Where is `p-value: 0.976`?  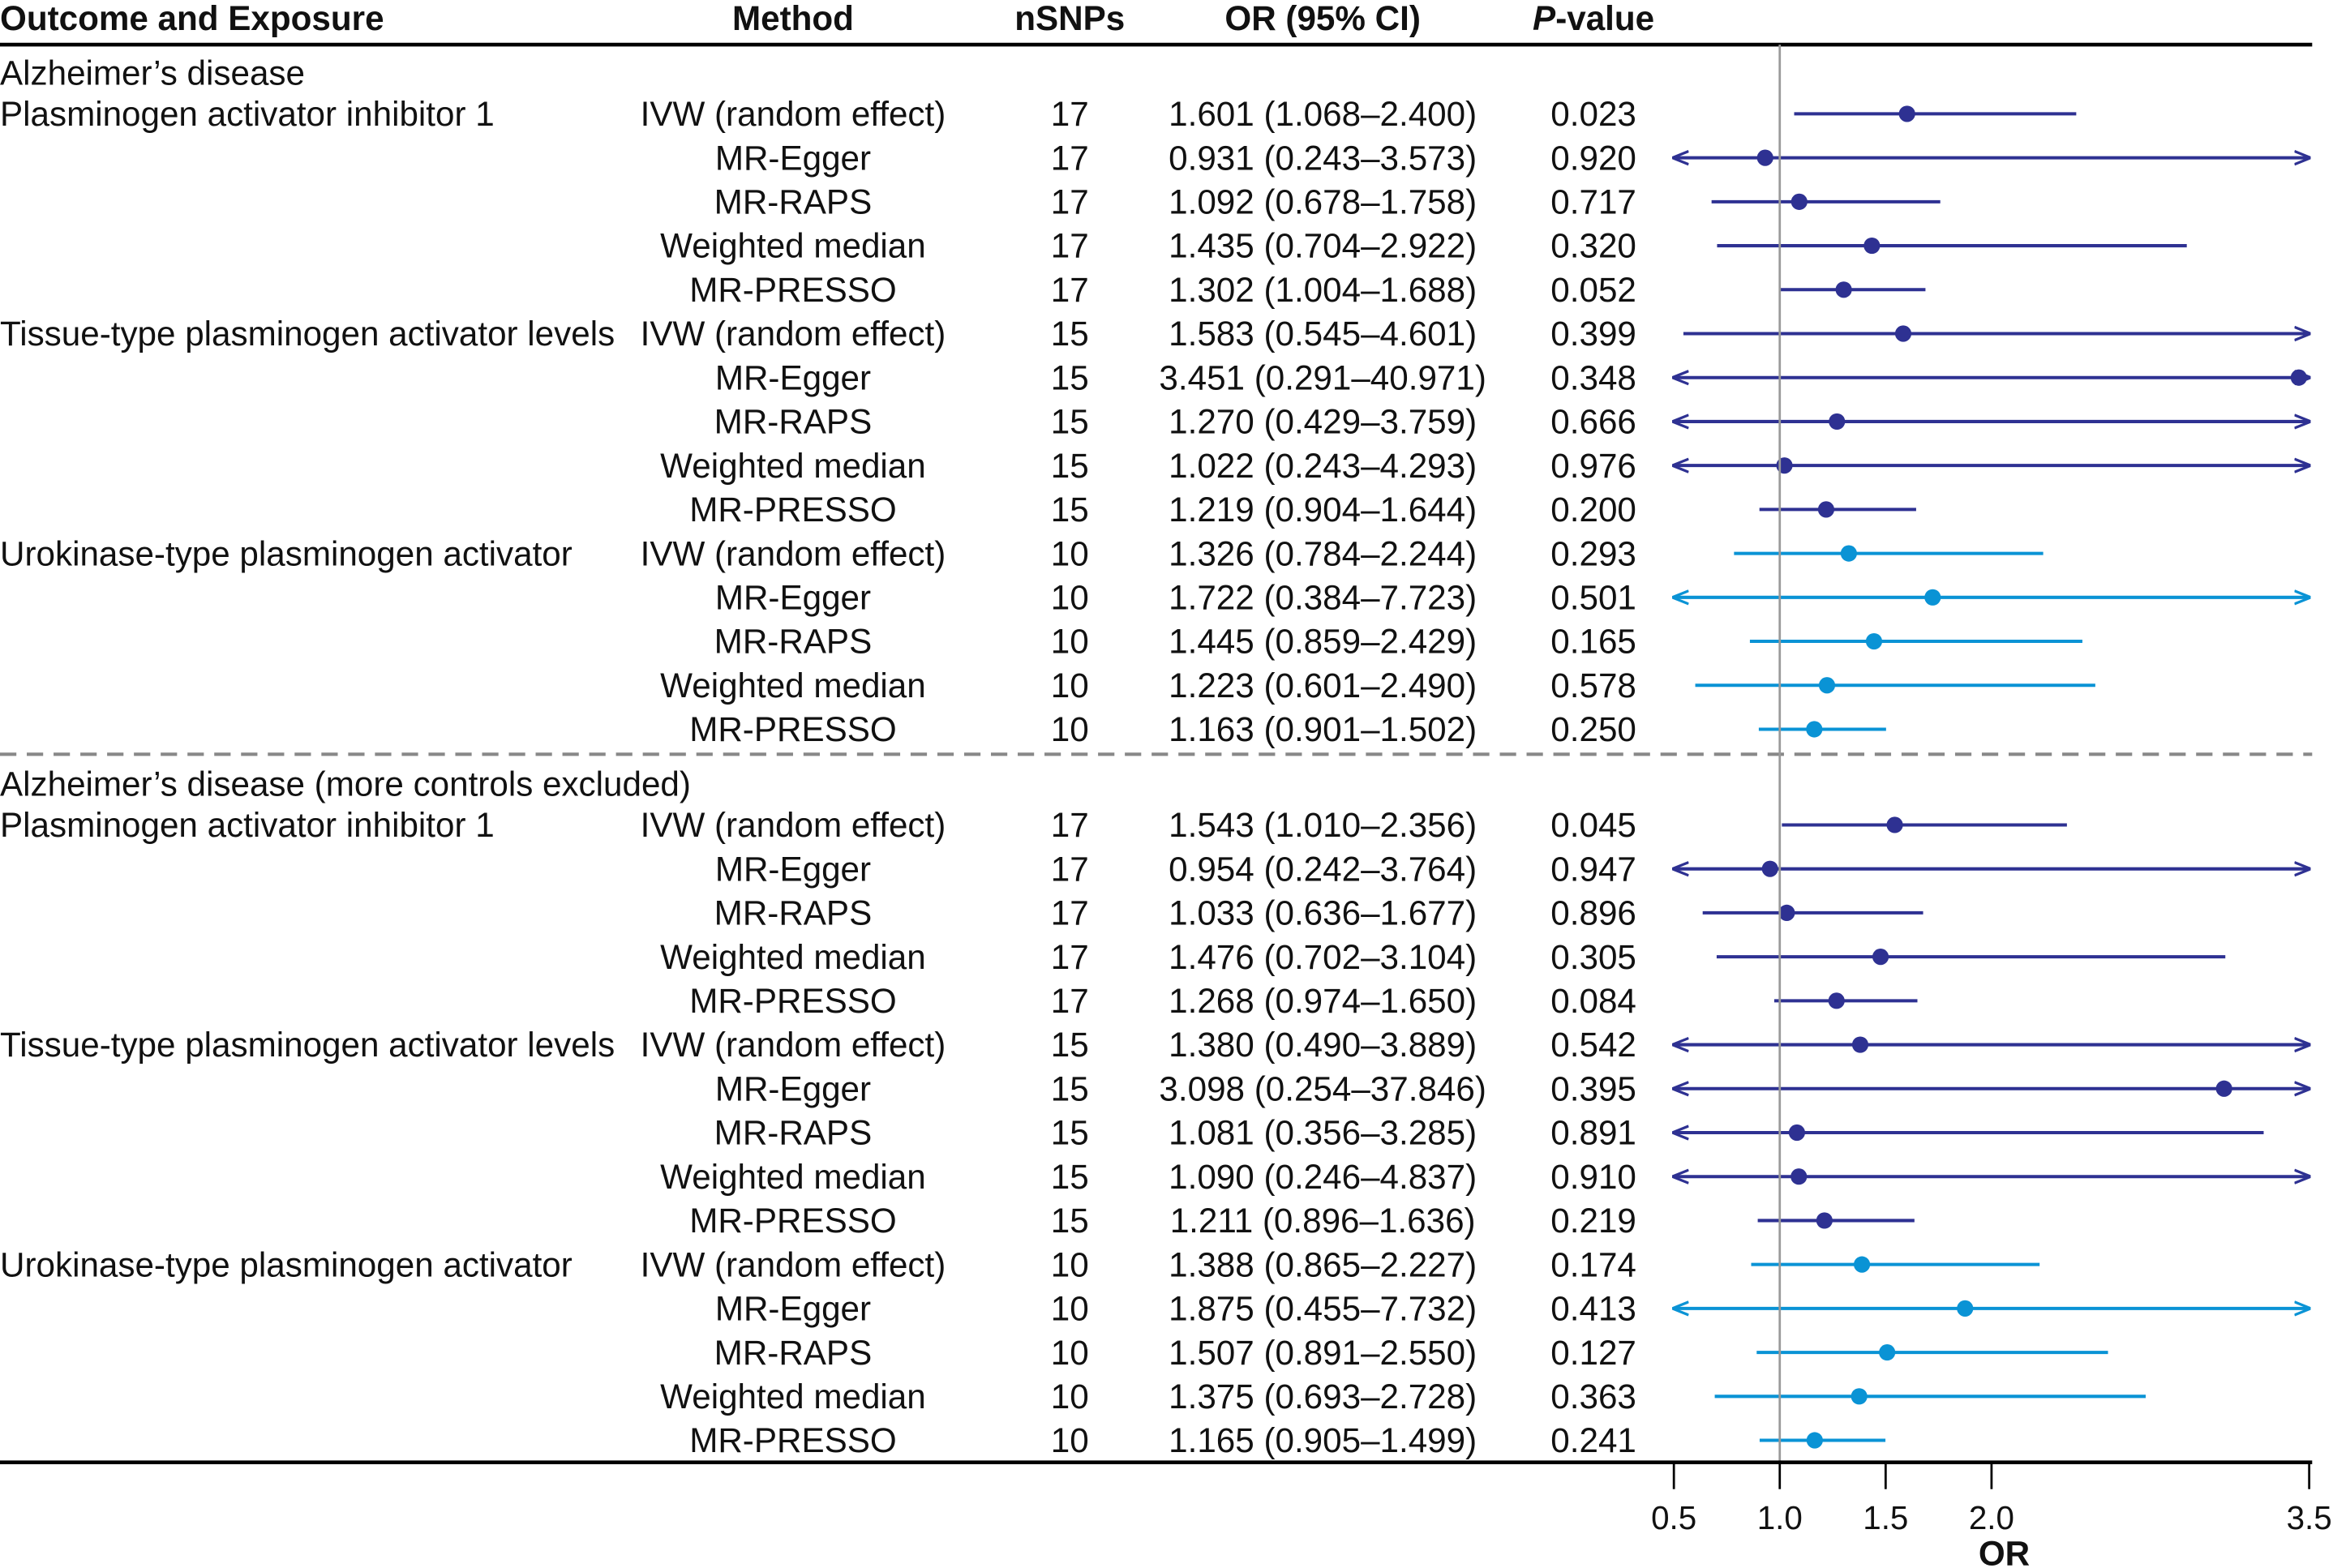
p-value: 0.976 is located at coordinates (1593, 466).